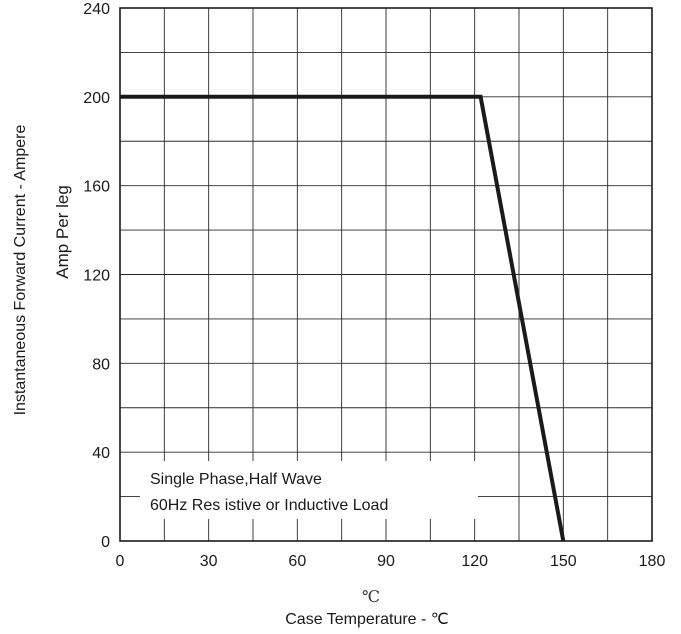  I want to click on y-axis-label: Instantaneous Forward Current - Ampere, so click(20, 270).